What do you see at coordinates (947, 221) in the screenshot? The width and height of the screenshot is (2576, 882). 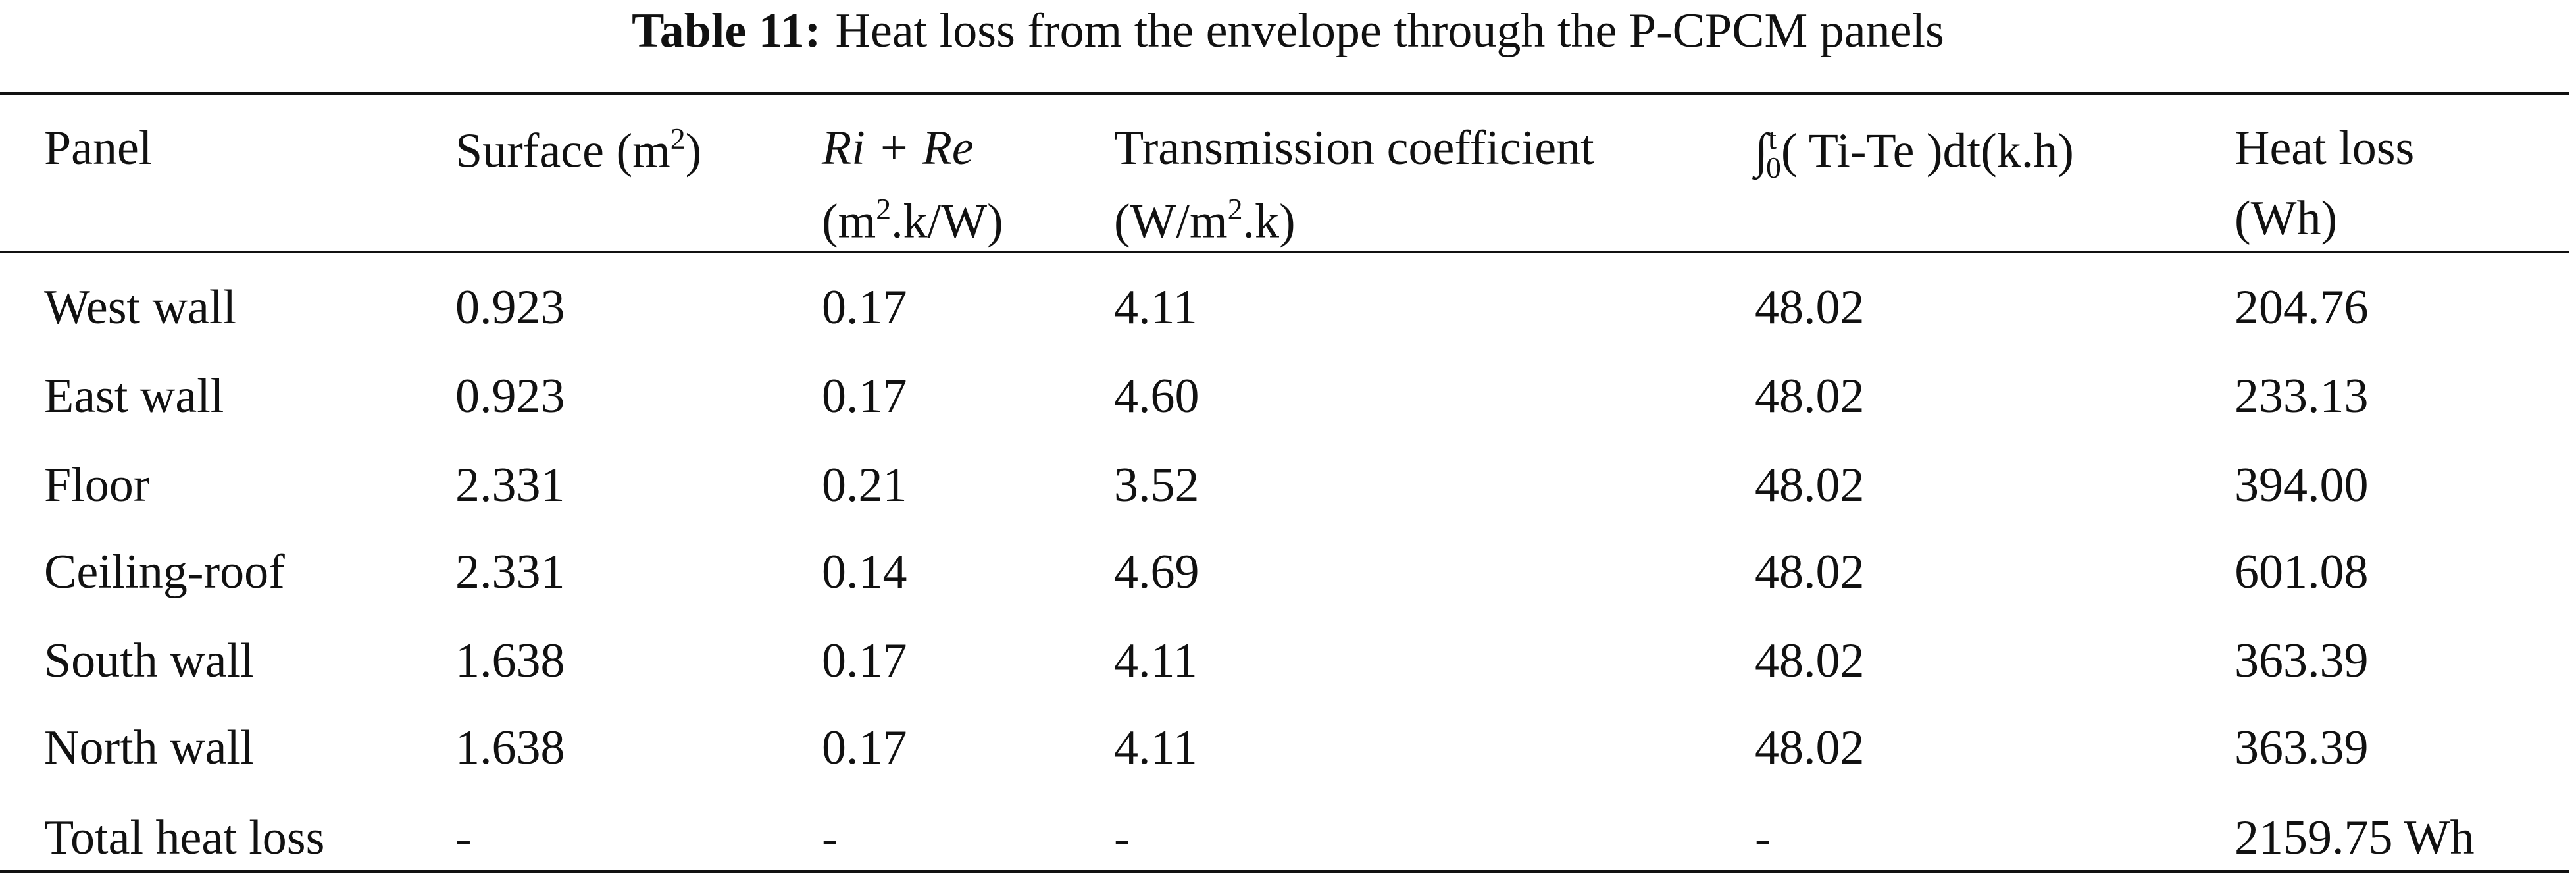 I see `header-text: .k/W)` at bounding box center [947, 221].